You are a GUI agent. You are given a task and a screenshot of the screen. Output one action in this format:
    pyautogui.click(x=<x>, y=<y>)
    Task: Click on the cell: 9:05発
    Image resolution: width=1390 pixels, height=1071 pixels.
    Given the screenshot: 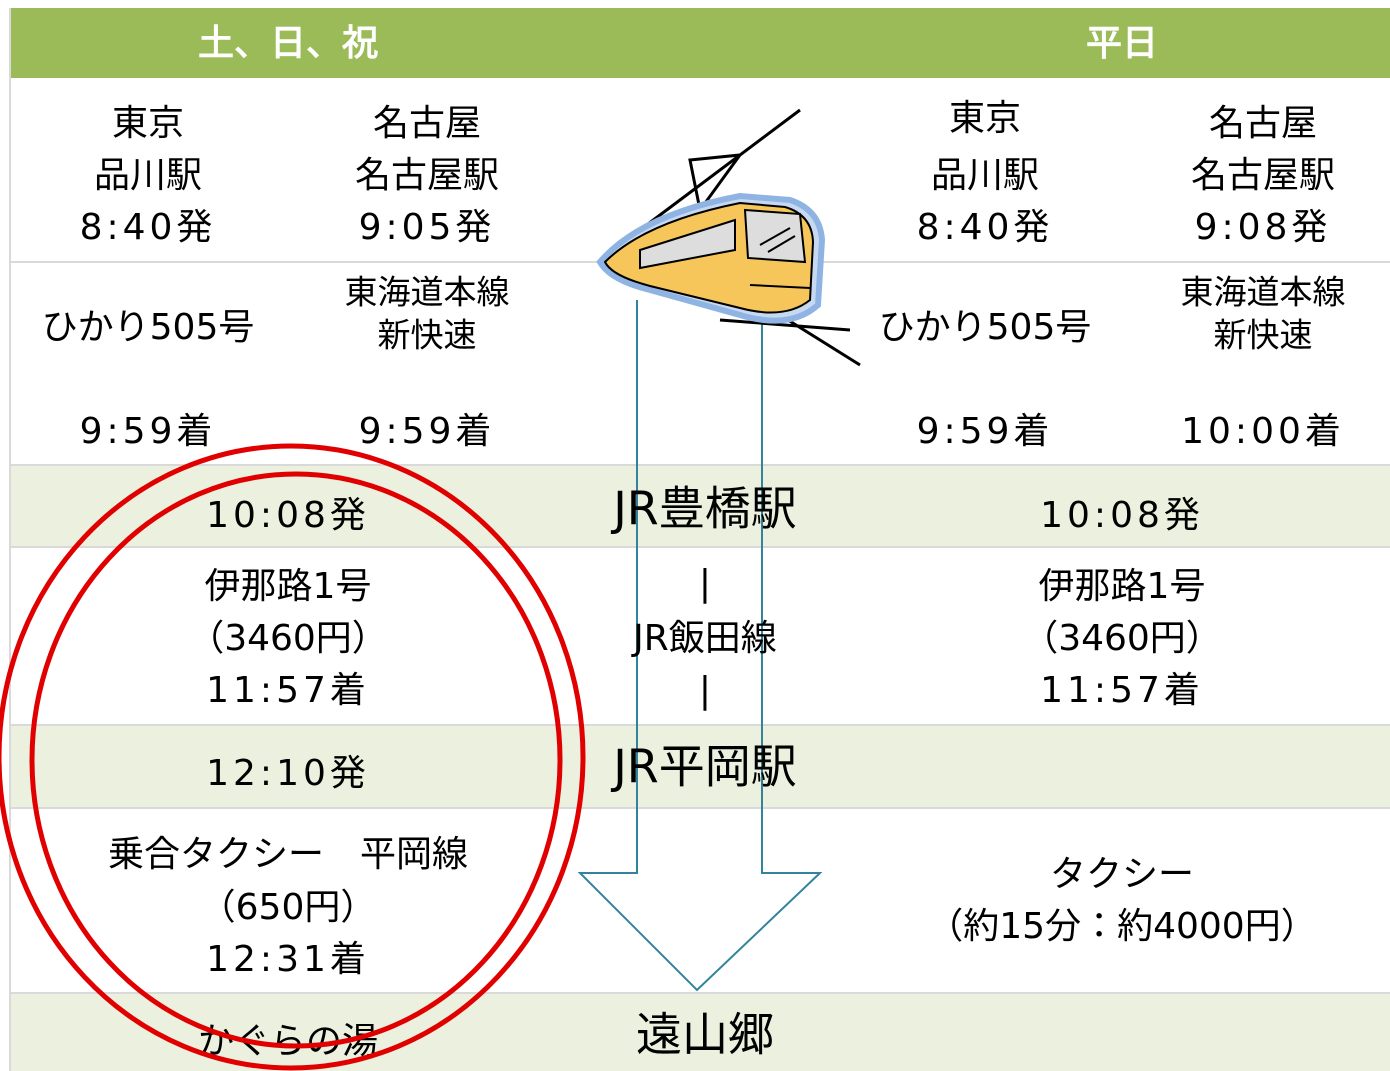 What is the action you would take?
    pyautogui.click(x=427, y=227)
    